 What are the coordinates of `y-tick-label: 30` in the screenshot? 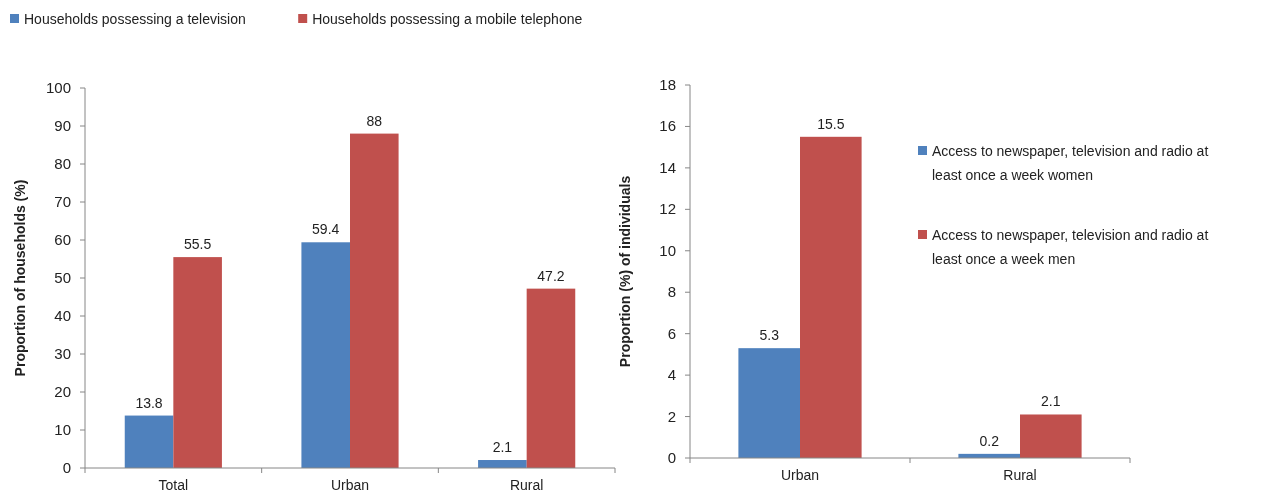 It's located at (62, 353).